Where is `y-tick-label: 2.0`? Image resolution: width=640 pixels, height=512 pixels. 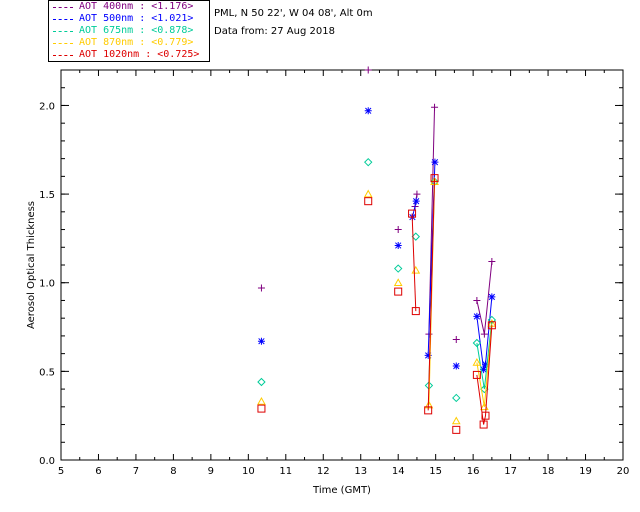
y-tick-label: 2.0 is located at coordinates (47, 106).